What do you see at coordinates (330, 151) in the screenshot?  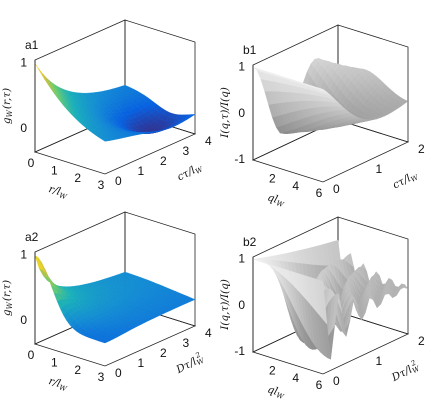 I see `floor` at bounding box center [330, 151].